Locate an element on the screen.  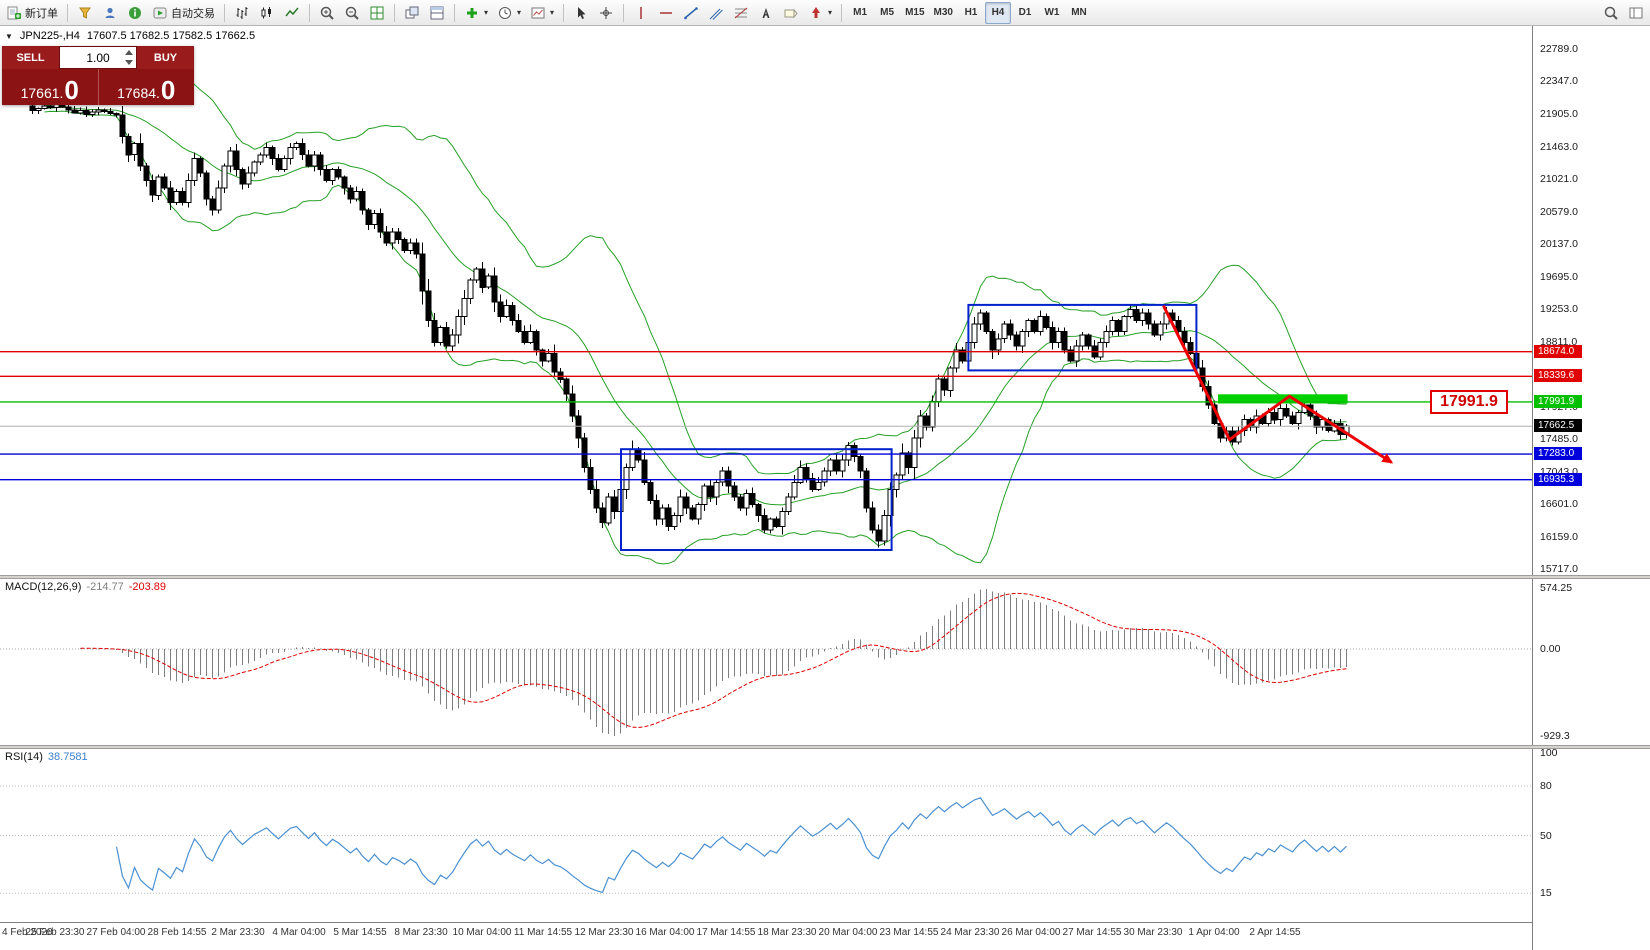
spin-up-icon is located at coordinates (128, 52).